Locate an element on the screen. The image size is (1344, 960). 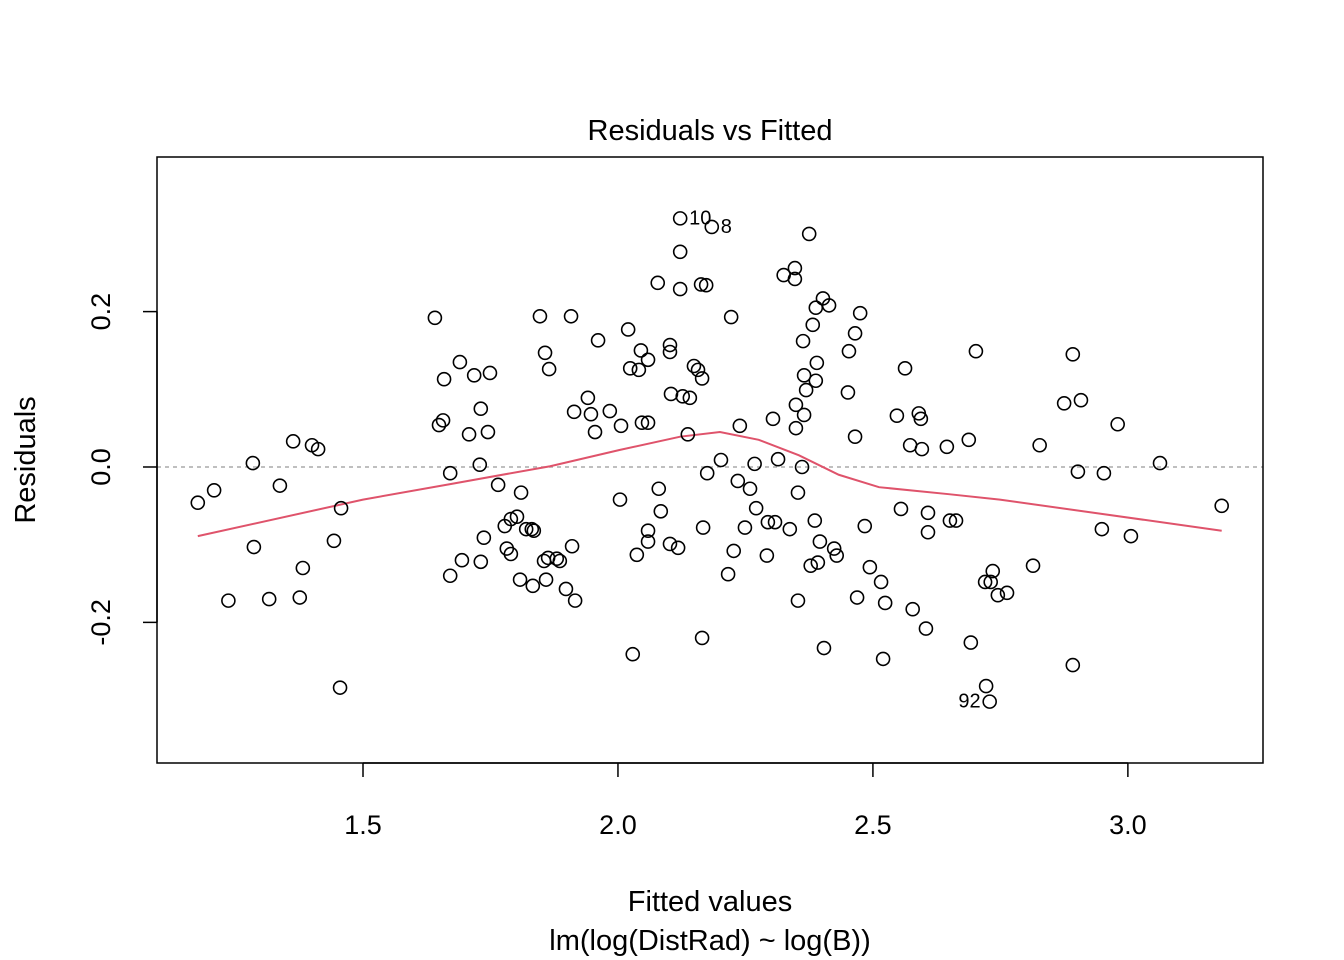
chart-subtitle: lm(log(DistRad) ~ log(B)) is located at coordinates (709, 941).